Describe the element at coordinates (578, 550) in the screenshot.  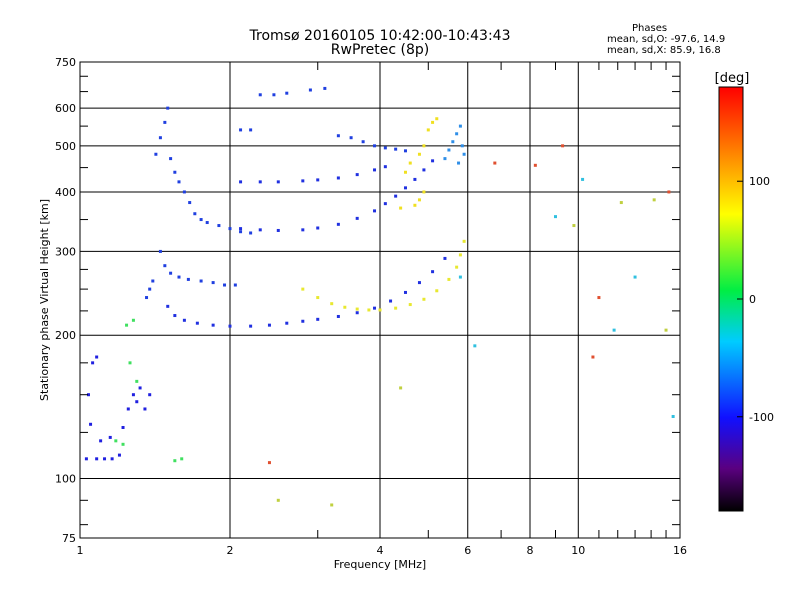
I see `x-tick-label: 10` at that location.